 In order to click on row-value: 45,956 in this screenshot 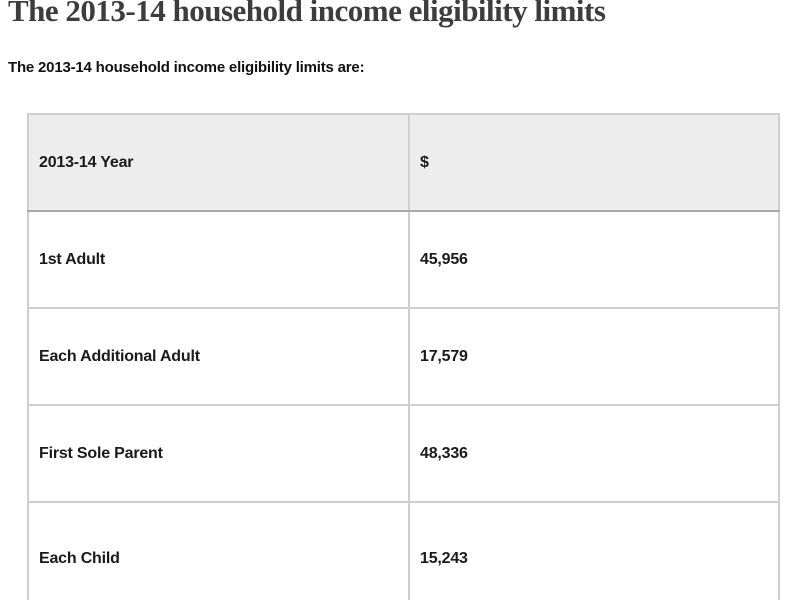, I will do `click(594, 259)`.